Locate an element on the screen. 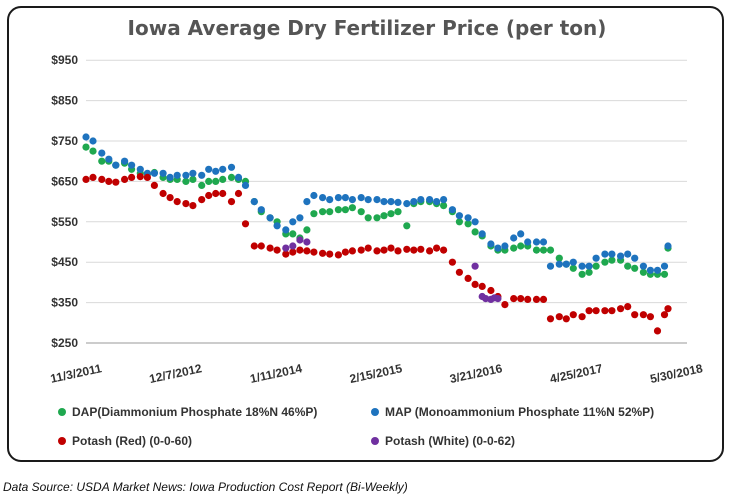 This screenshot has height=501, width=734. legend-item-map: MAP (Monoammonium Phosphate 11%N 52%P) is located at coordinates (512, 412).